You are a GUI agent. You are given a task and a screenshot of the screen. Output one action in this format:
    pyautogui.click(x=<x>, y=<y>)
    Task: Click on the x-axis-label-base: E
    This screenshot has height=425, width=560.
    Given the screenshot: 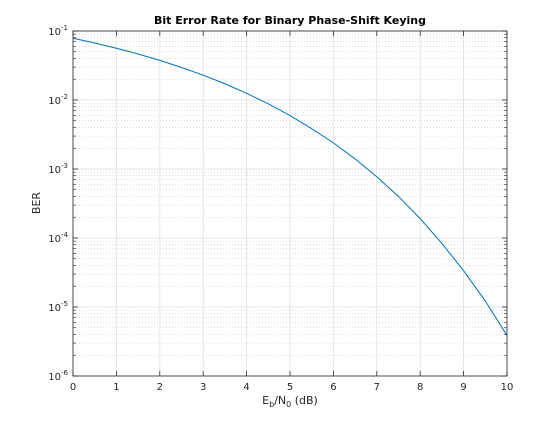 What is the action you would take?
    pyautogui.click(x=265, y=400)
    